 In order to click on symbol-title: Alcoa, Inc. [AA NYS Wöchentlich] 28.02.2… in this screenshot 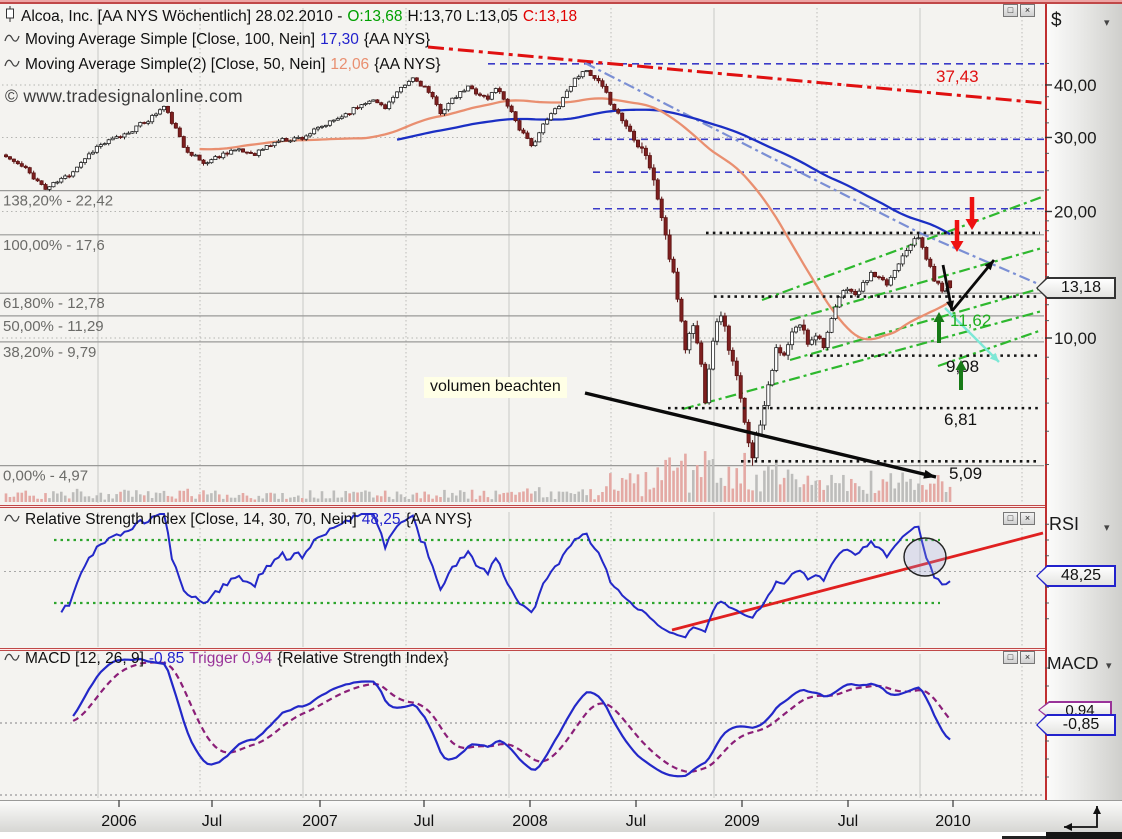, I will do `click(182, 16)`.